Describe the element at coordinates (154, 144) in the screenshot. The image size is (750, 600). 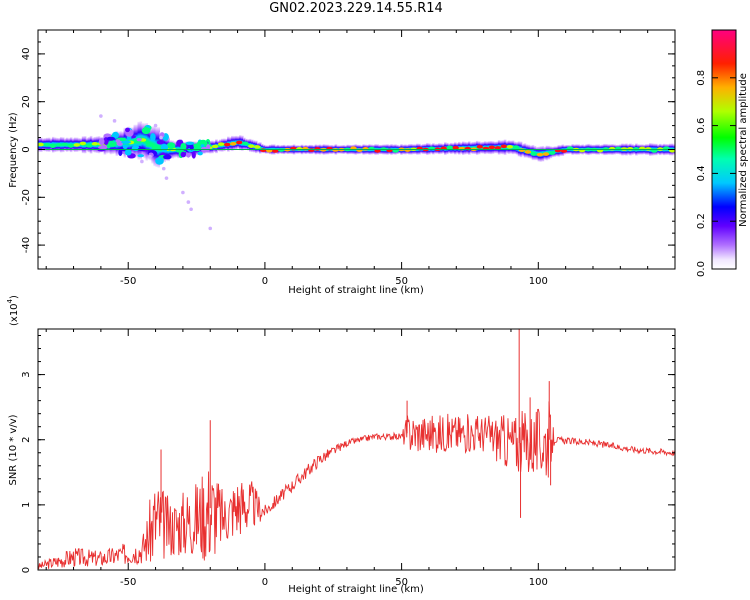
I see `spectral-blobs` at that location.